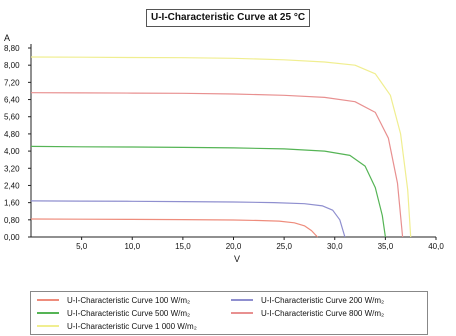  I want to click on x-tick-label: 35,0, so click(386, 246).